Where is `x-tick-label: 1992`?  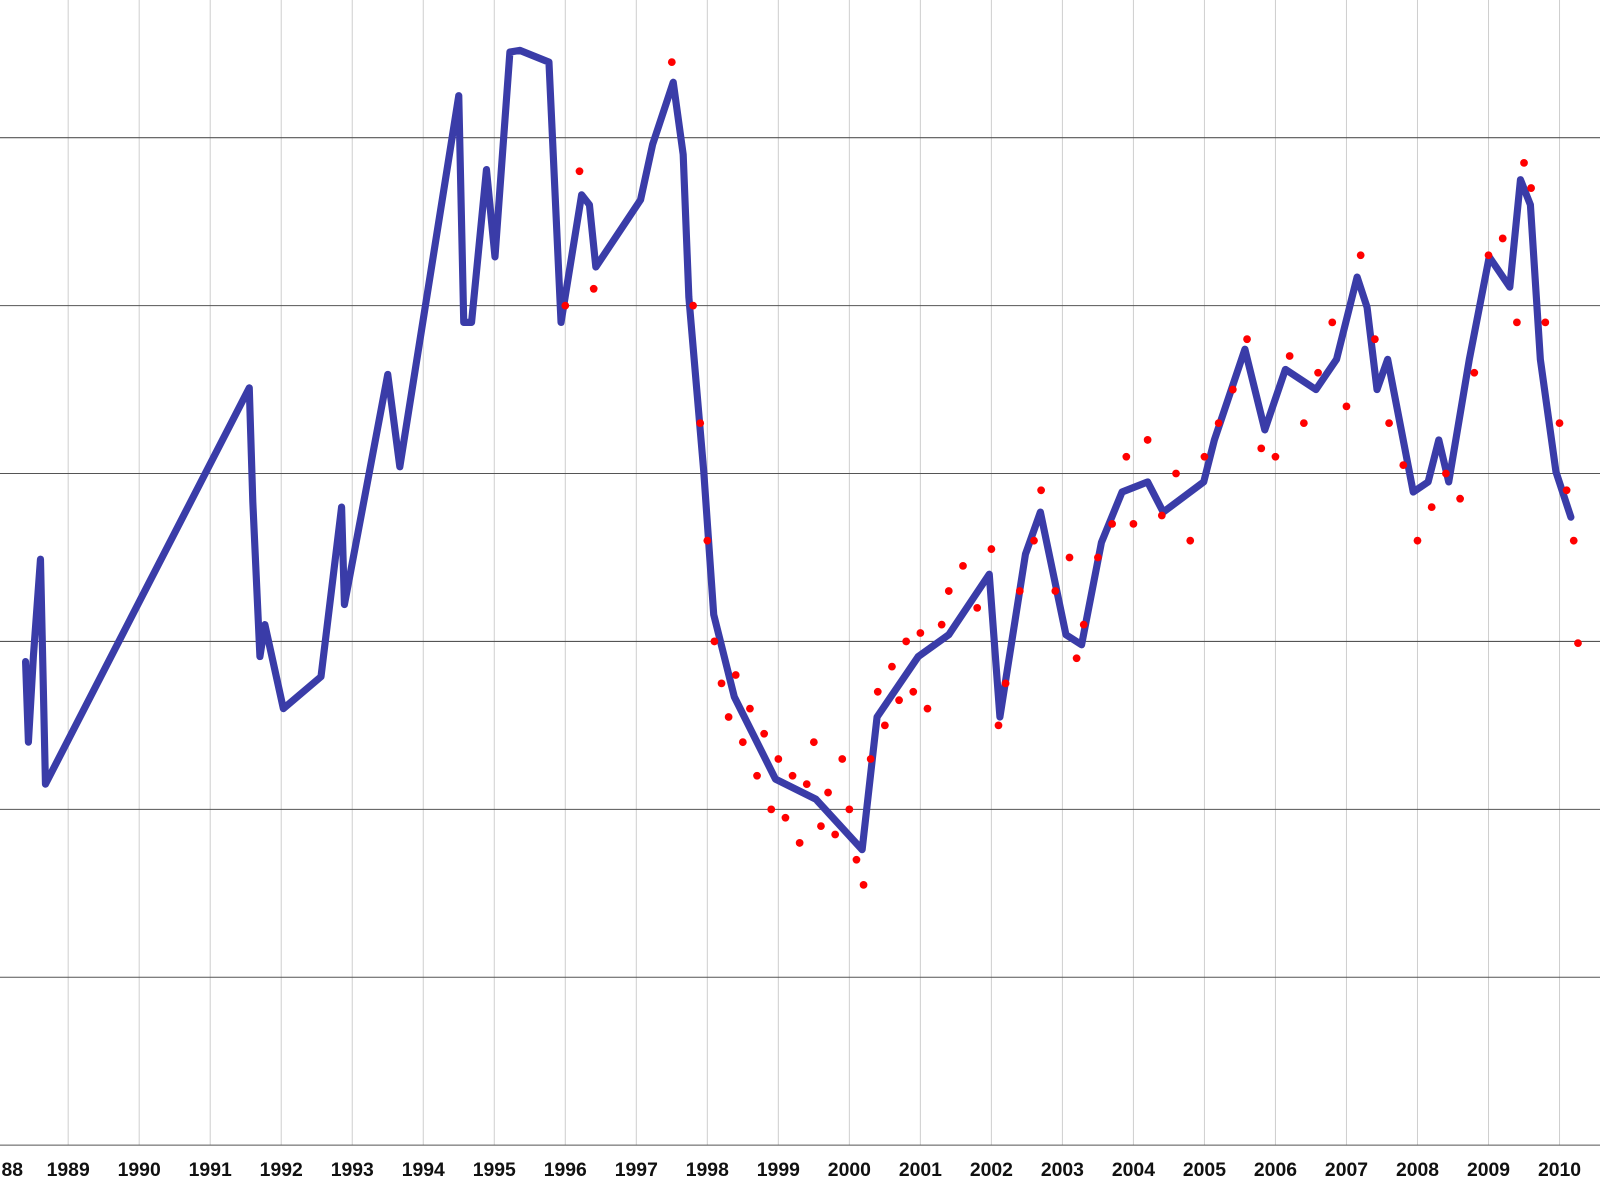
x-tick-label: 1992 is located at coordinates (281, 1169).